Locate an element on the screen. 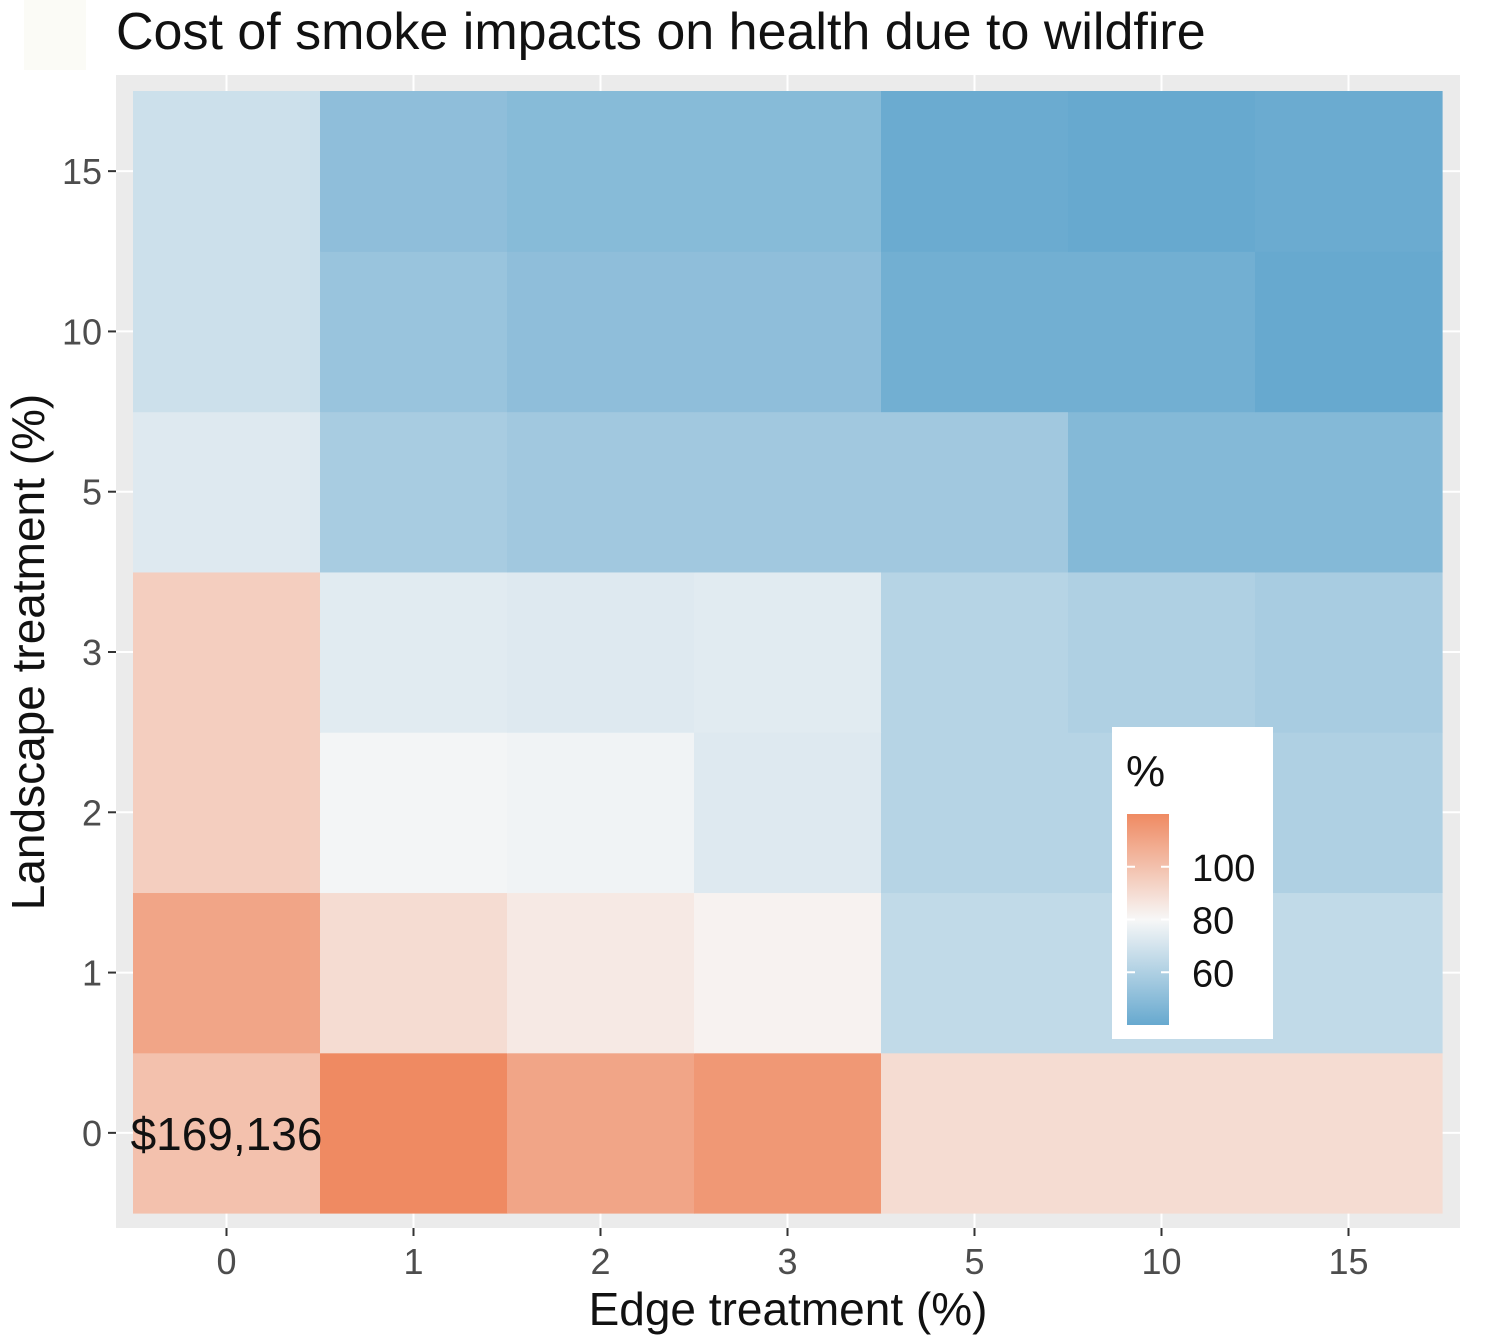  legend-title: % is located at coordinates (1145, 771).